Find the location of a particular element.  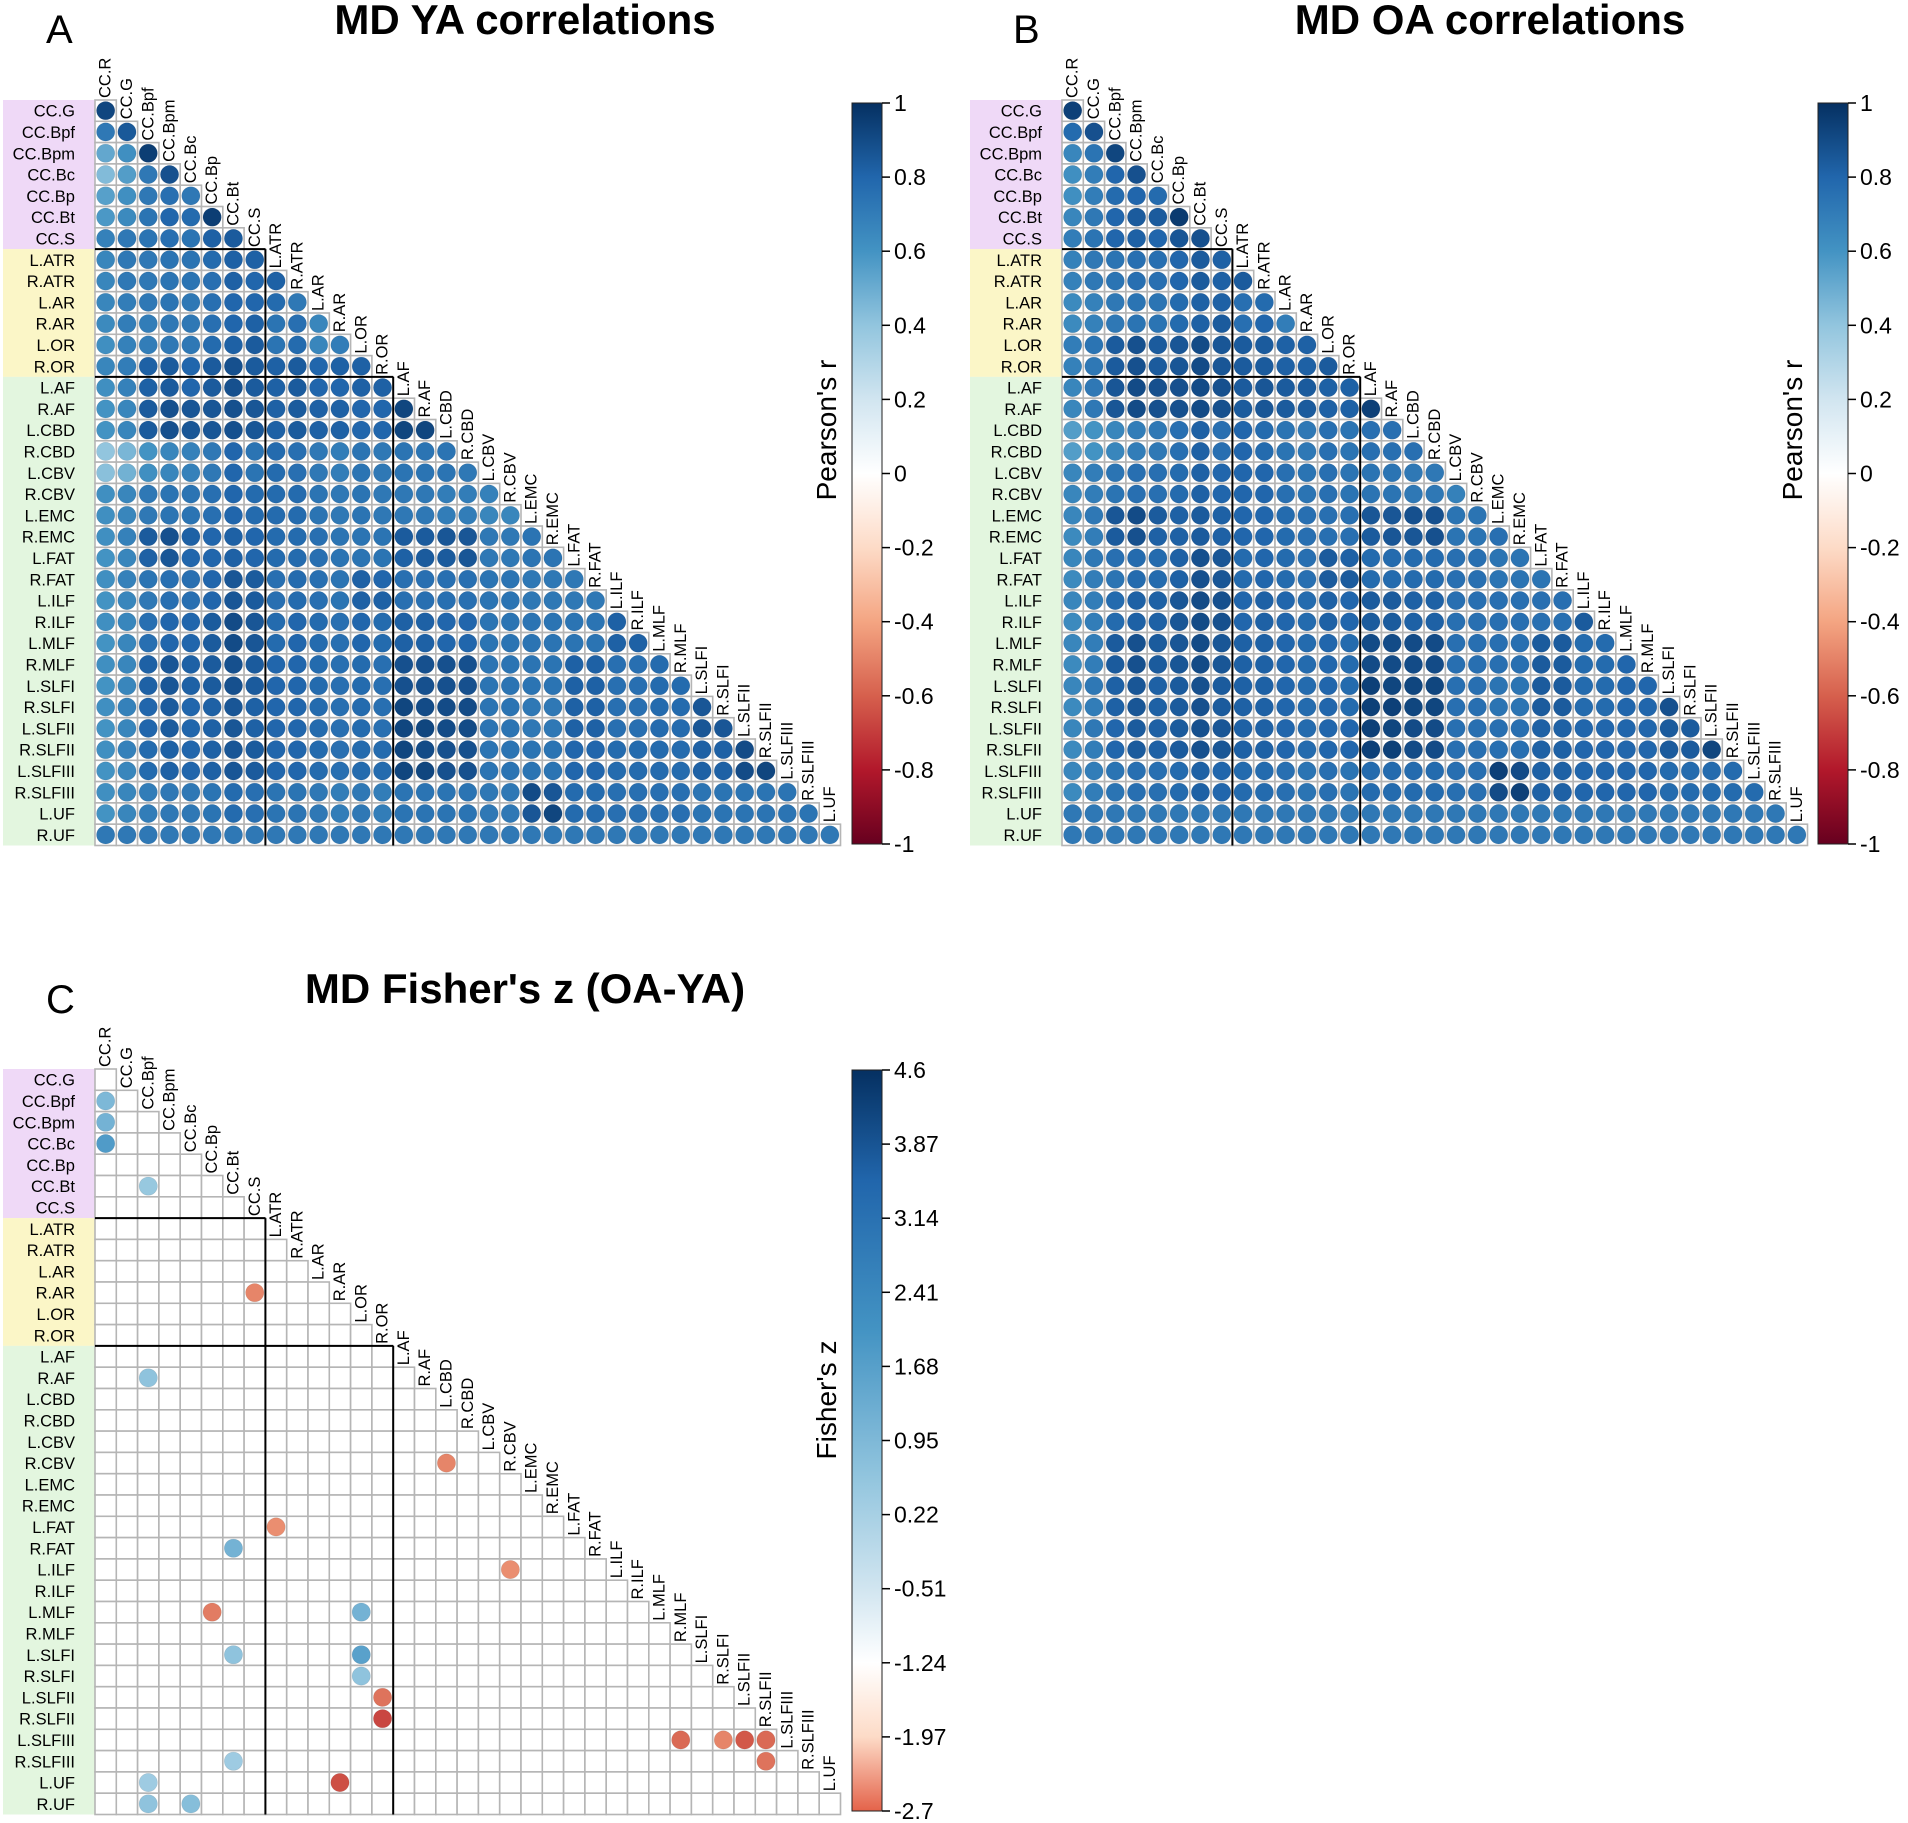

panel-c-marker is located at coordinates (148, 1804).